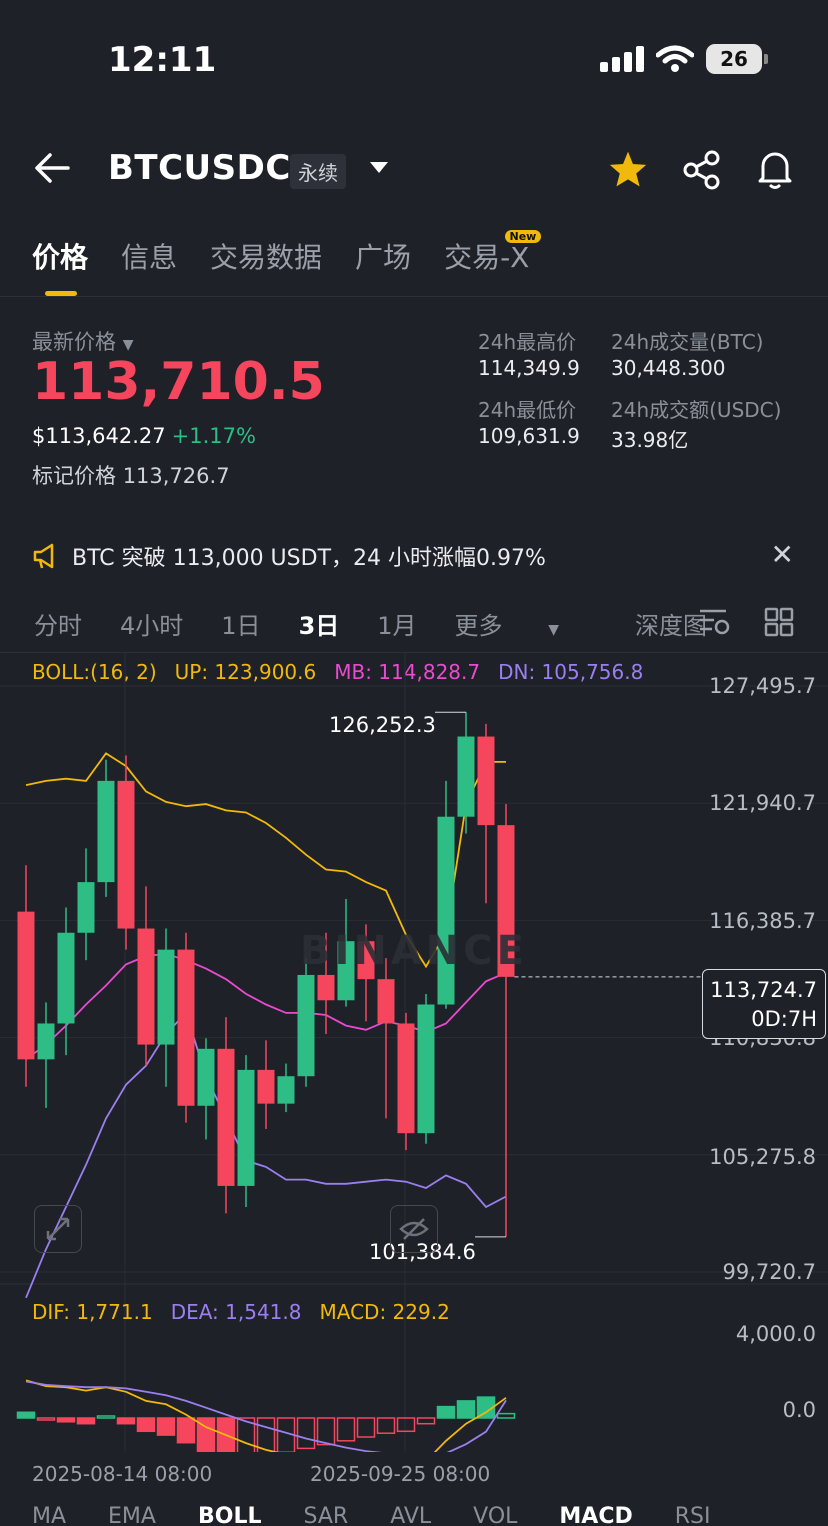  Describe the element at coordinates (309, 558) in the screenshot. I see `announcement-text: BTC 突破 113,000 USDT，24 小时涨幅0.97%` at that location.